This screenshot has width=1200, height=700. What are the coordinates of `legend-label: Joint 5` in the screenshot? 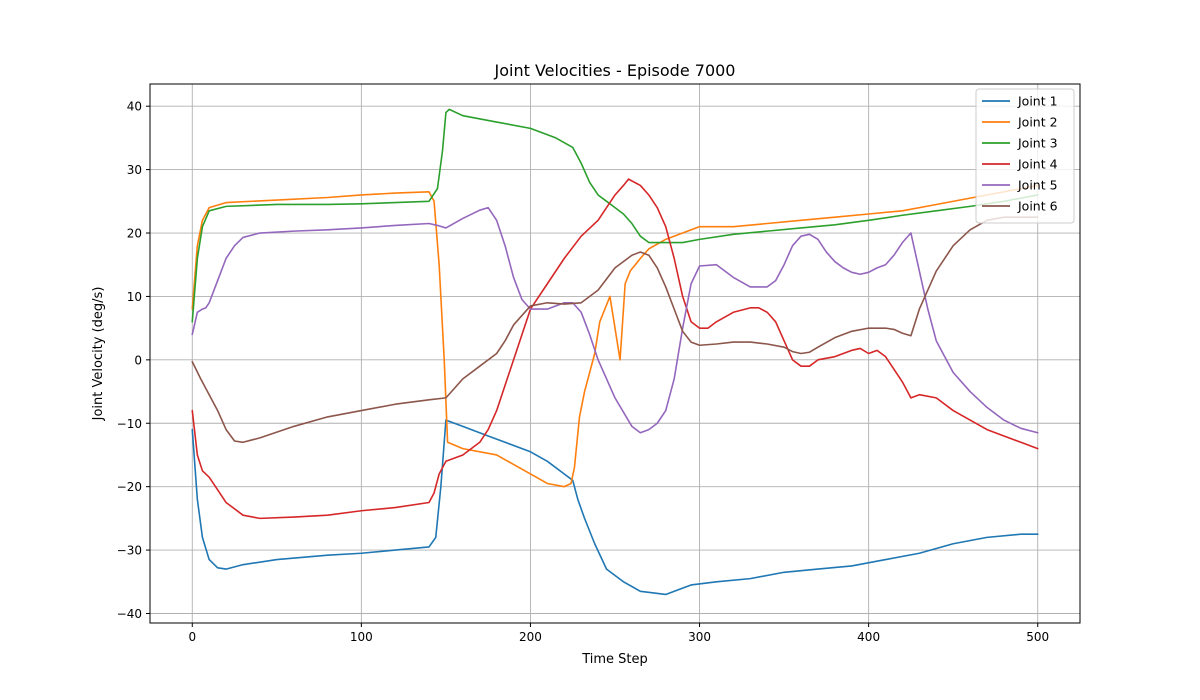 It's located at (1037, 185).